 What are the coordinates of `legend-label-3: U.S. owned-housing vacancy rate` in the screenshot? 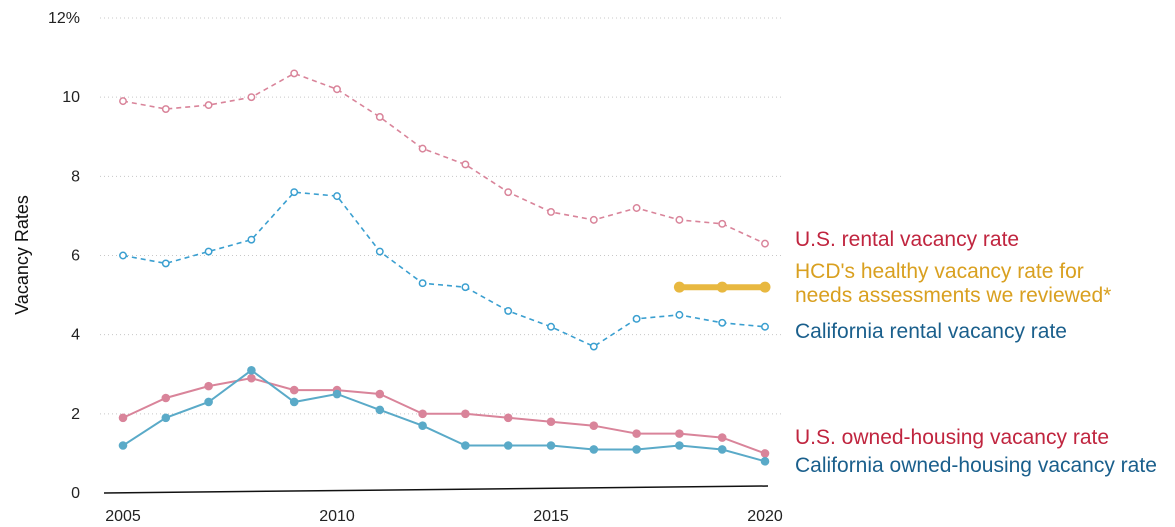 It's located at (952, 437).